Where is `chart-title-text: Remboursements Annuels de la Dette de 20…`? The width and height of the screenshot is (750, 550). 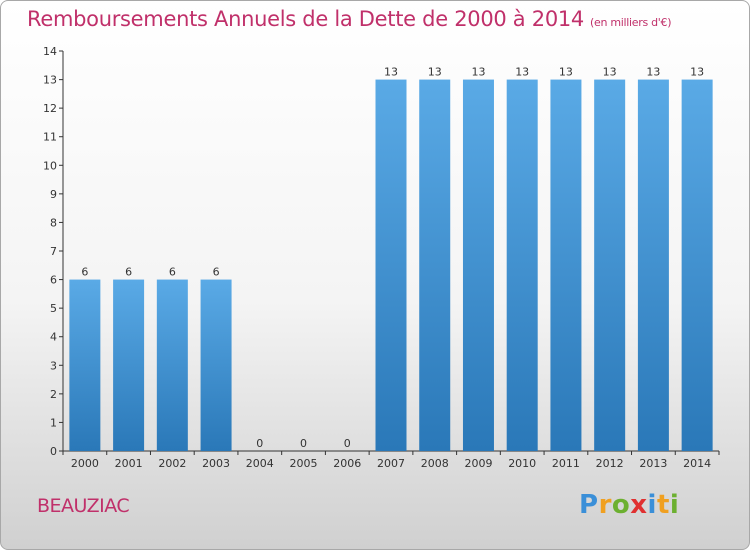 chart-title-text: Remboursements Annuels de la Dette de 20… is located at coordinates (305, 19).